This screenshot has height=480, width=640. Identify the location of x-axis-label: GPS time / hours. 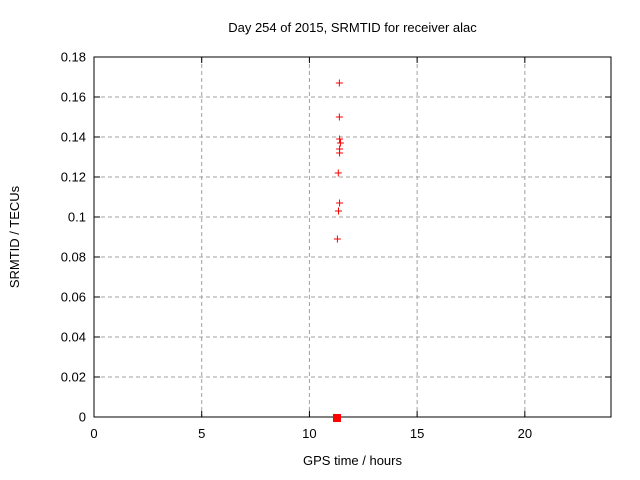
(352, 460).